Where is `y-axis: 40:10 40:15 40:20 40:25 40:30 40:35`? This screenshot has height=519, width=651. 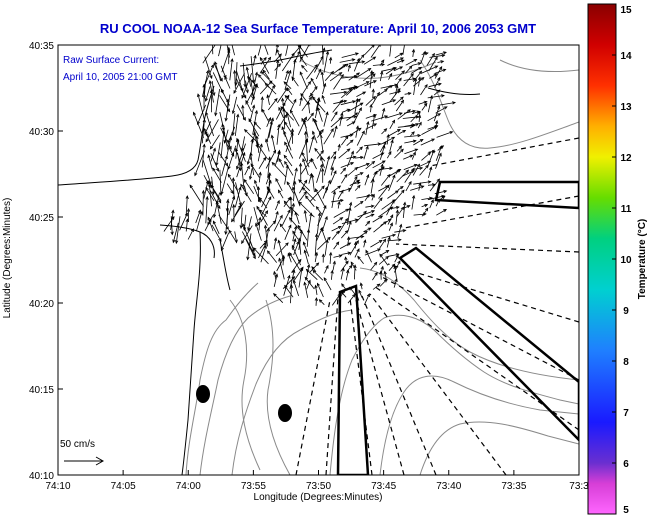 y-axis: 40:10 40:15 40:20 40:25 40:30 40:35 is located at coordinates (46, 261).